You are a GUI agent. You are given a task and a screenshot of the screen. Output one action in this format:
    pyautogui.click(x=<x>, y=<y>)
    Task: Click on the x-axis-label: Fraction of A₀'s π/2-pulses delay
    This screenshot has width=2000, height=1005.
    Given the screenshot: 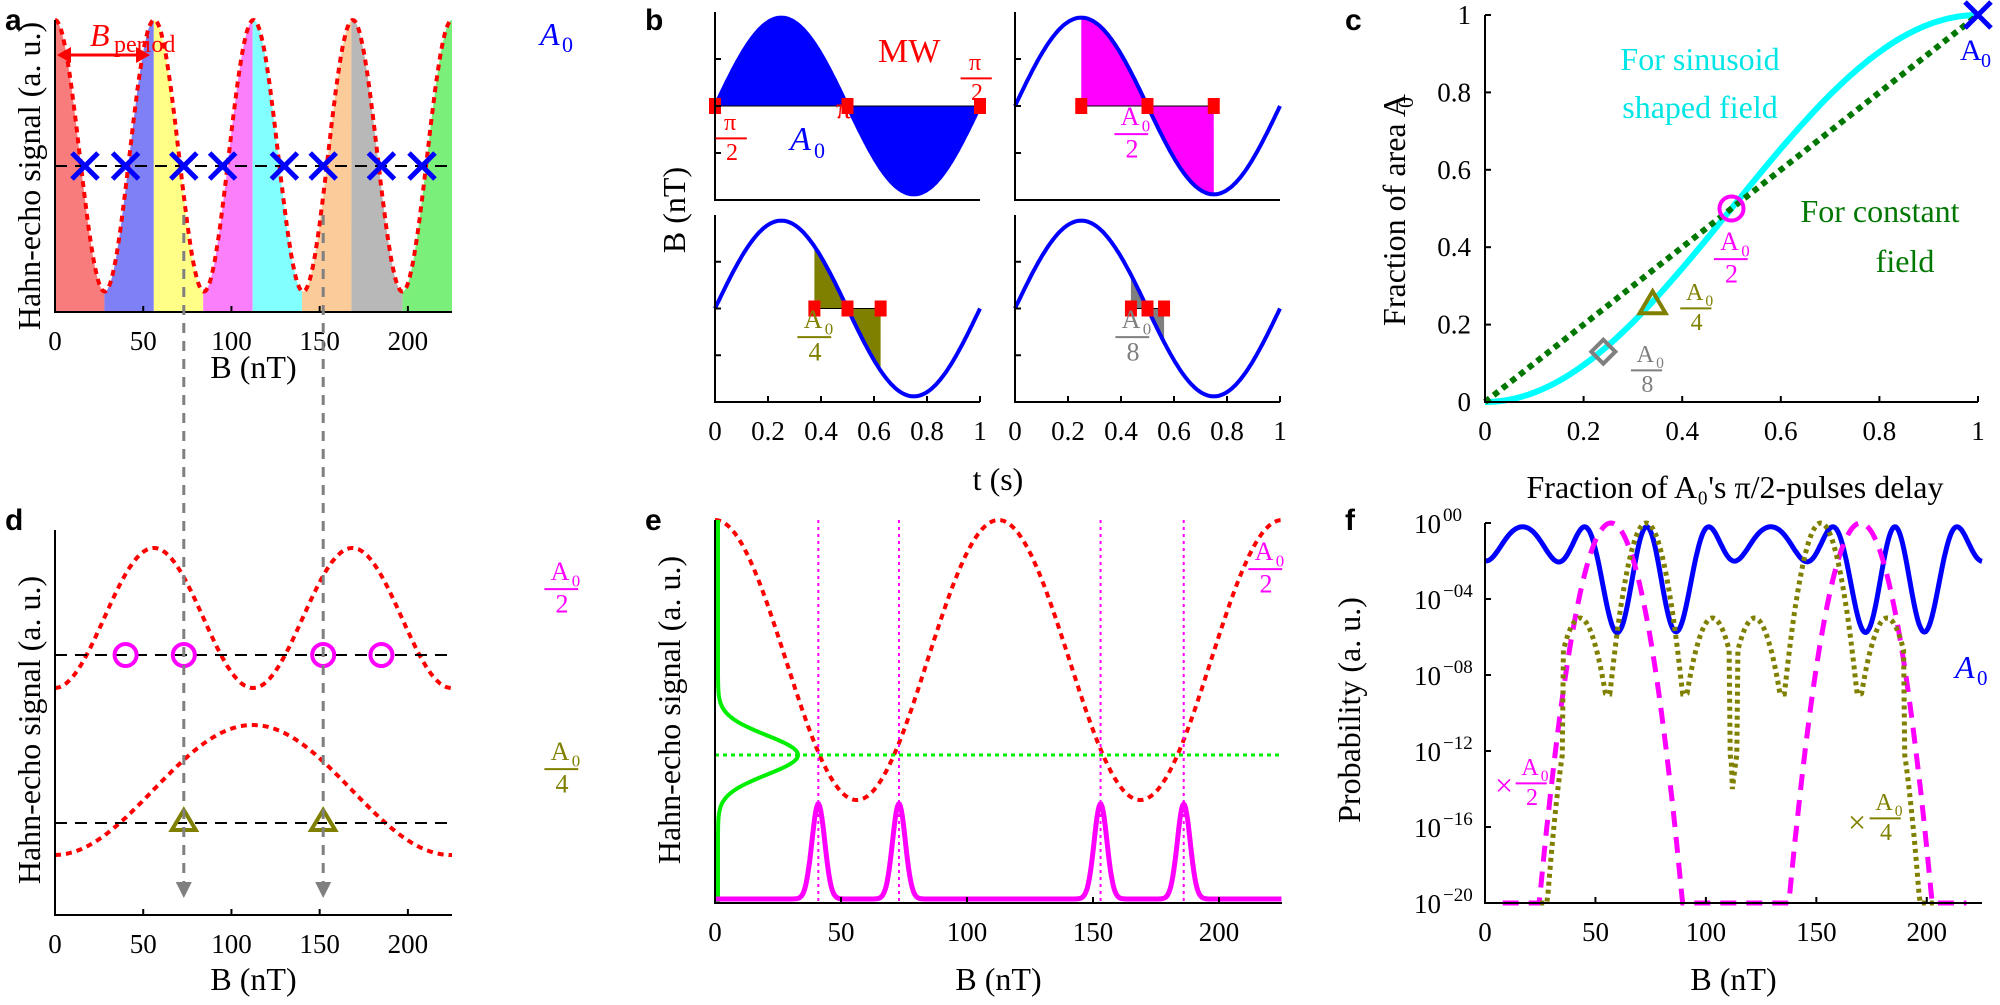 What is the action you would take?
    pyautogui.click(x=1734, y=487)
    